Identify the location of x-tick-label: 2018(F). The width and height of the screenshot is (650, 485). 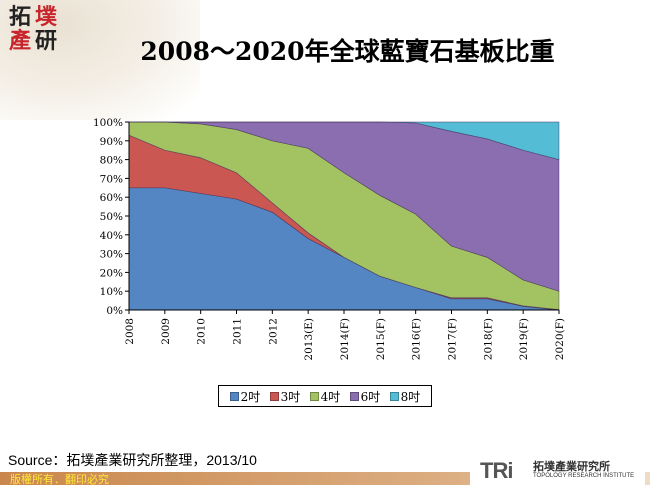
(488, 339).